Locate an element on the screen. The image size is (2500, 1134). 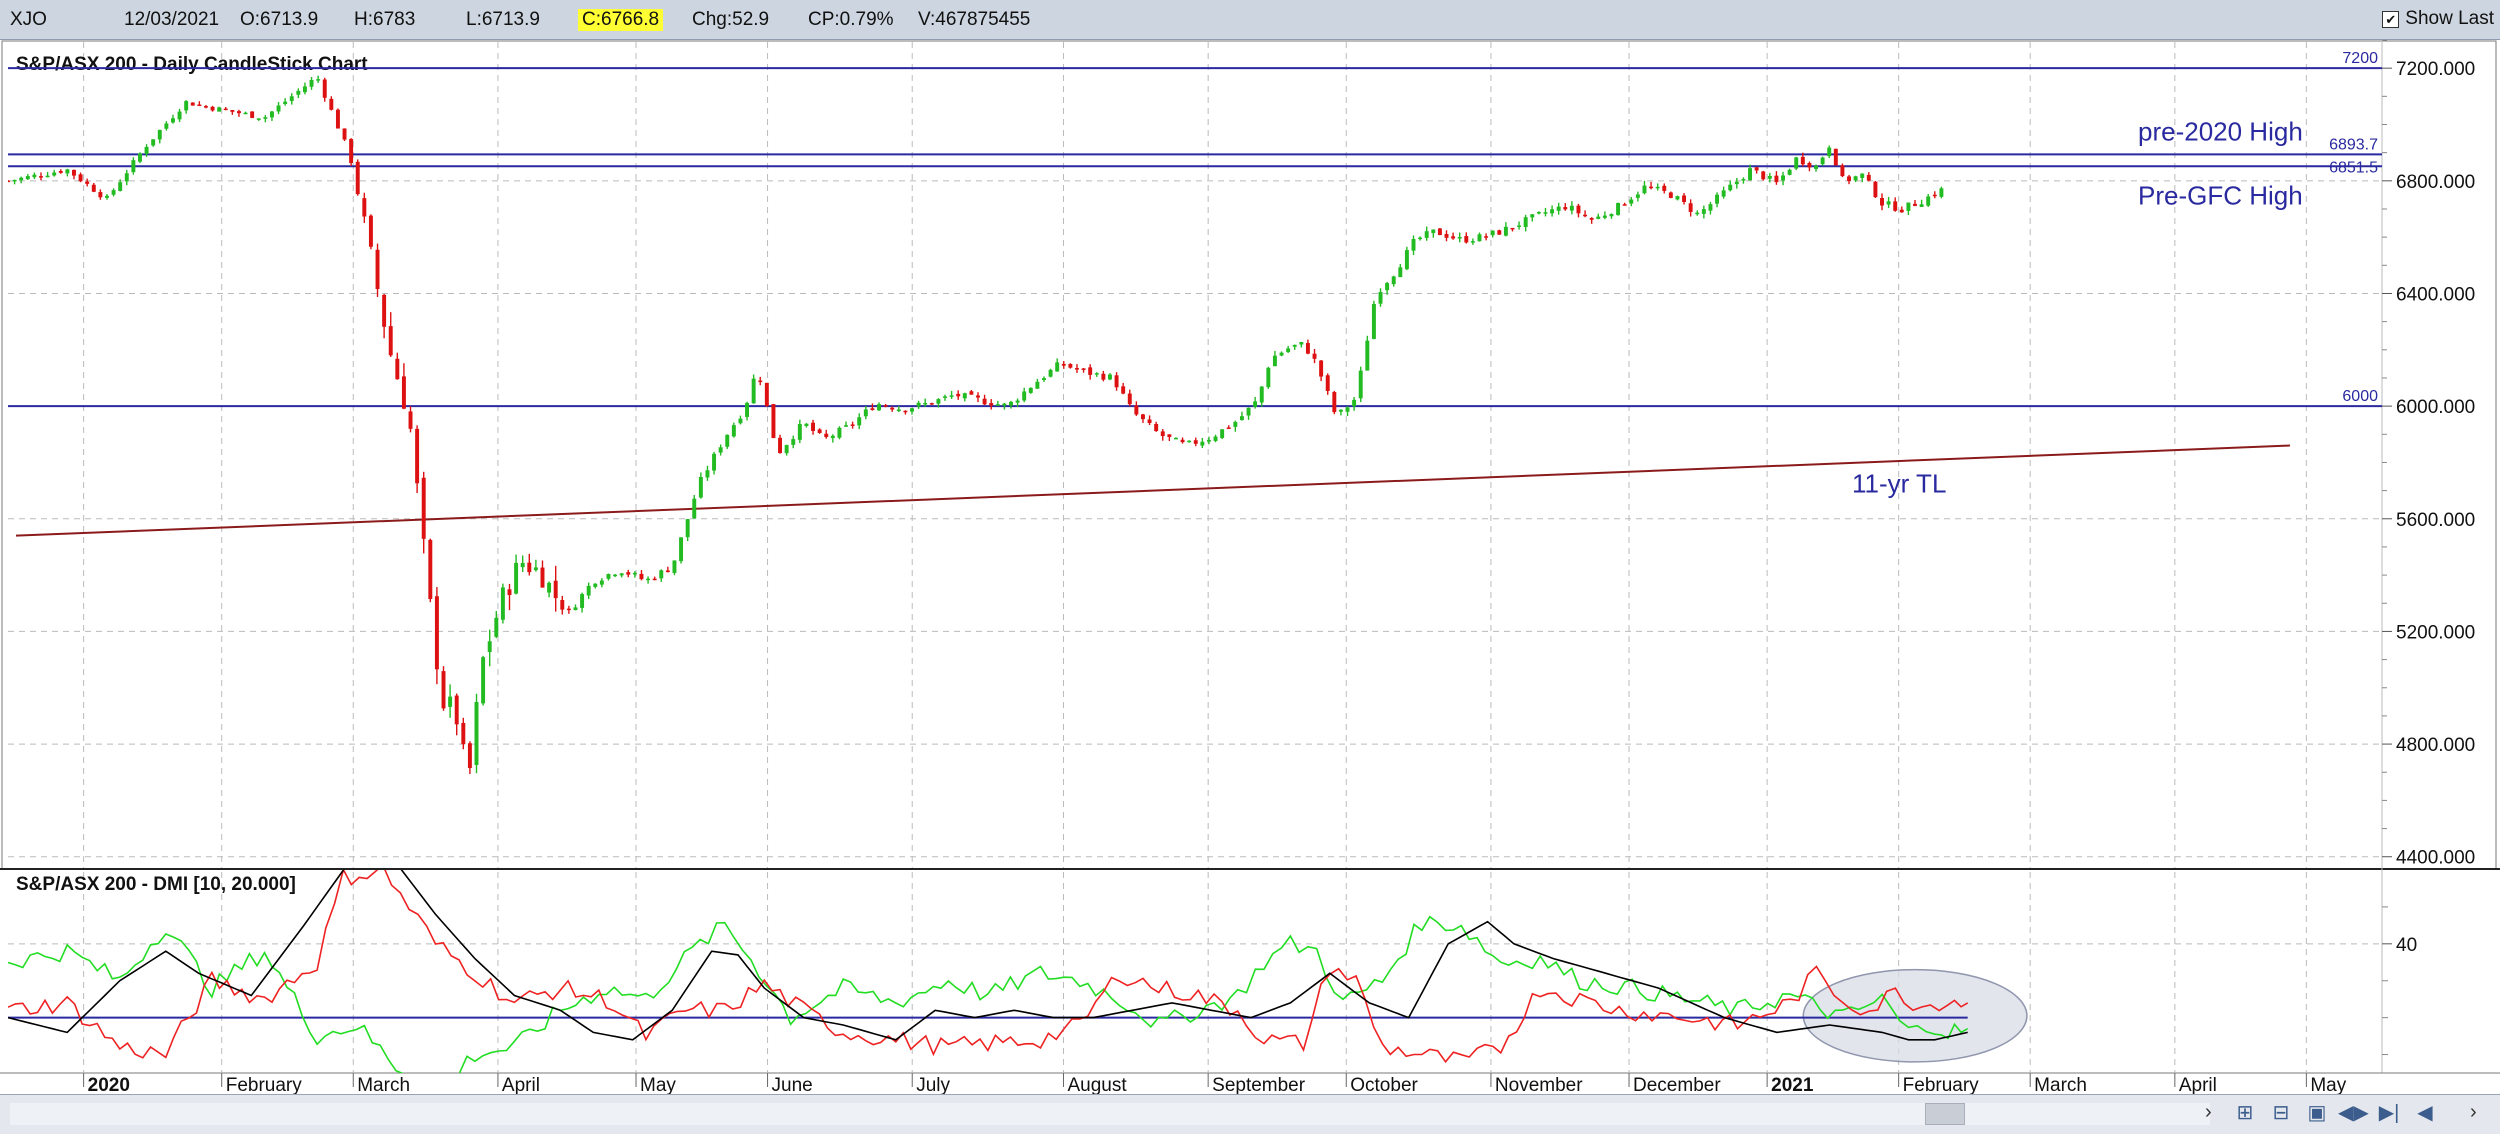
scroll-right-arrow: › is located at coordinates (2208, 1112).